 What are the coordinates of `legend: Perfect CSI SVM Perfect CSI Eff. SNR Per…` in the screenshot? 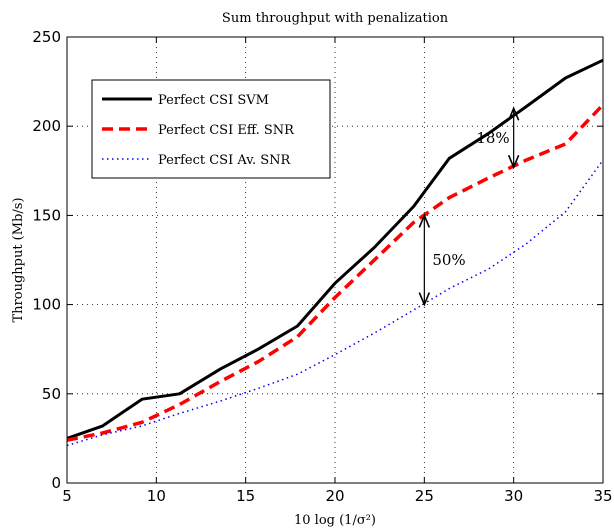 It's located at (211, 129).